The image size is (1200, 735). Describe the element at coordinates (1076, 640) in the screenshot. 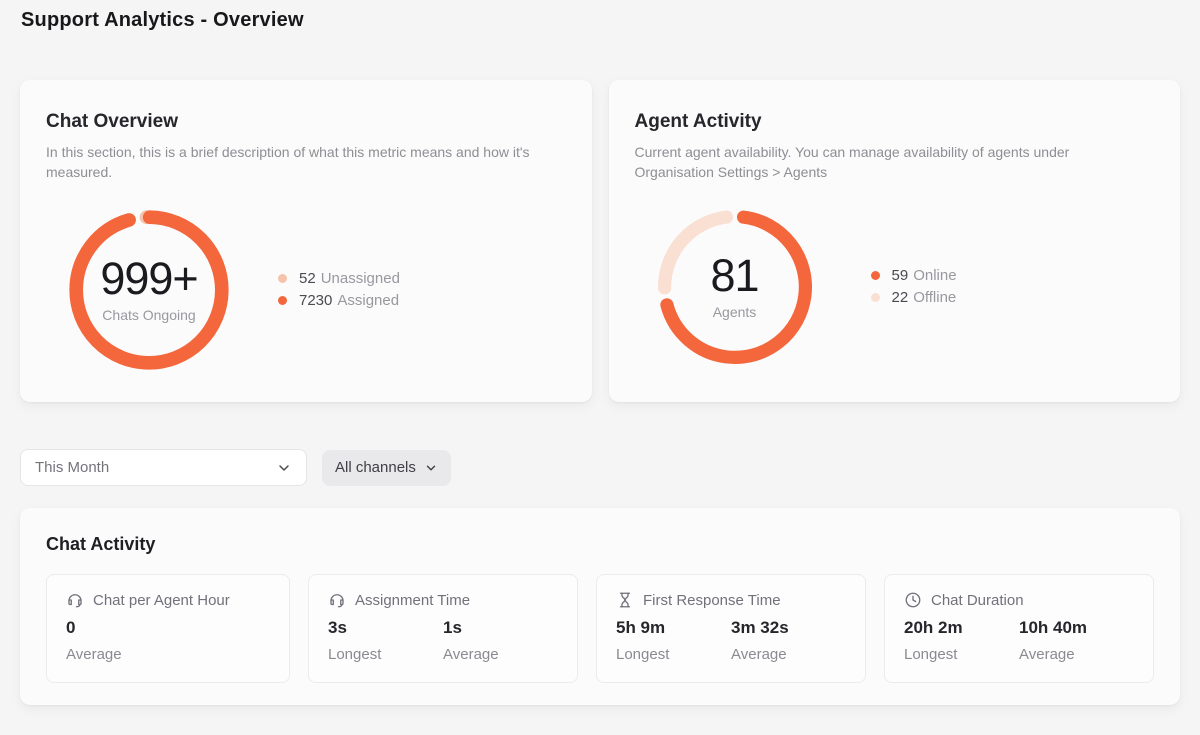

I see `stat-average: 10h 40m Average` at that location.